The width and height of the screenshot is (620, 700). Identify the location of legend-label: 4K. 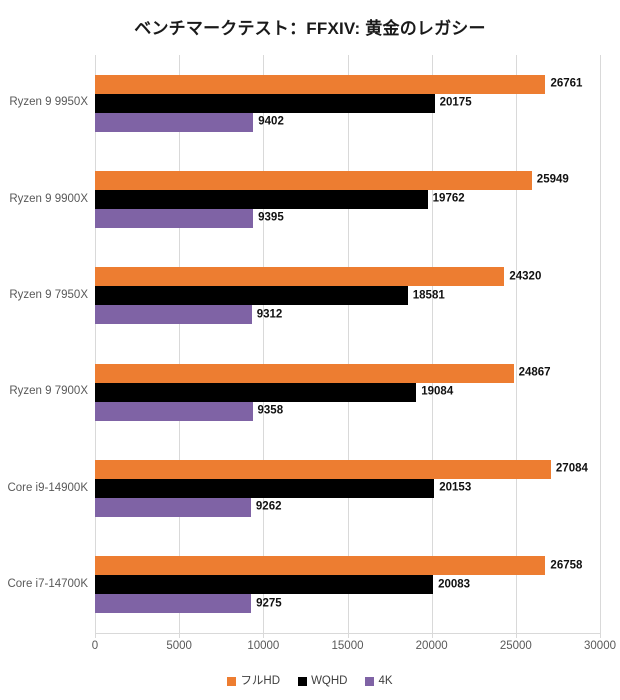
(385, 681).